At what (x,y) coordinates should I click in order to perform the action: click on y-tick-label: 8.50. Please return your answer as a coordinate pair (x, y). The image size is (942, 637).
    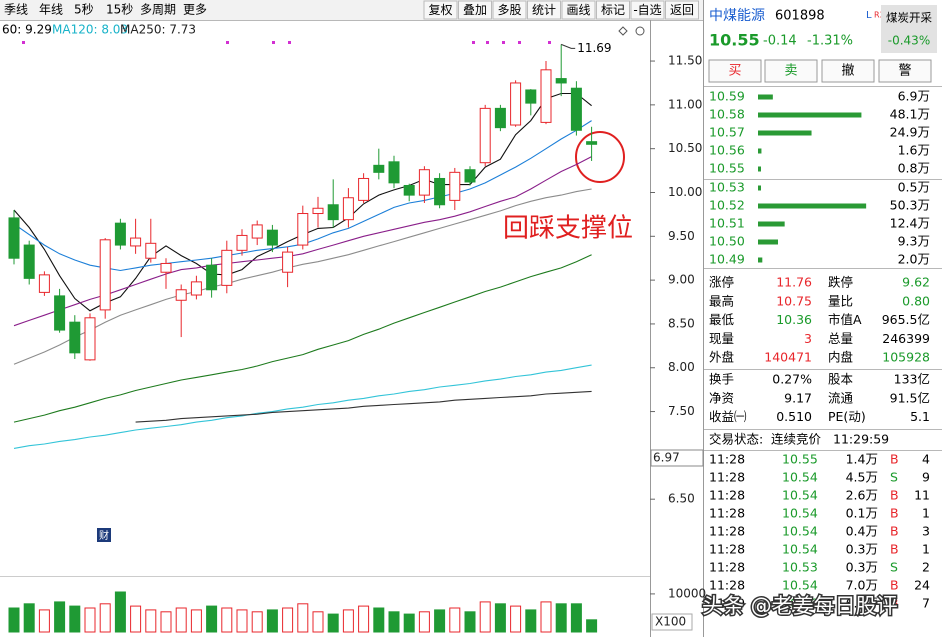
    Looking at the image, I should click on (681, 323).